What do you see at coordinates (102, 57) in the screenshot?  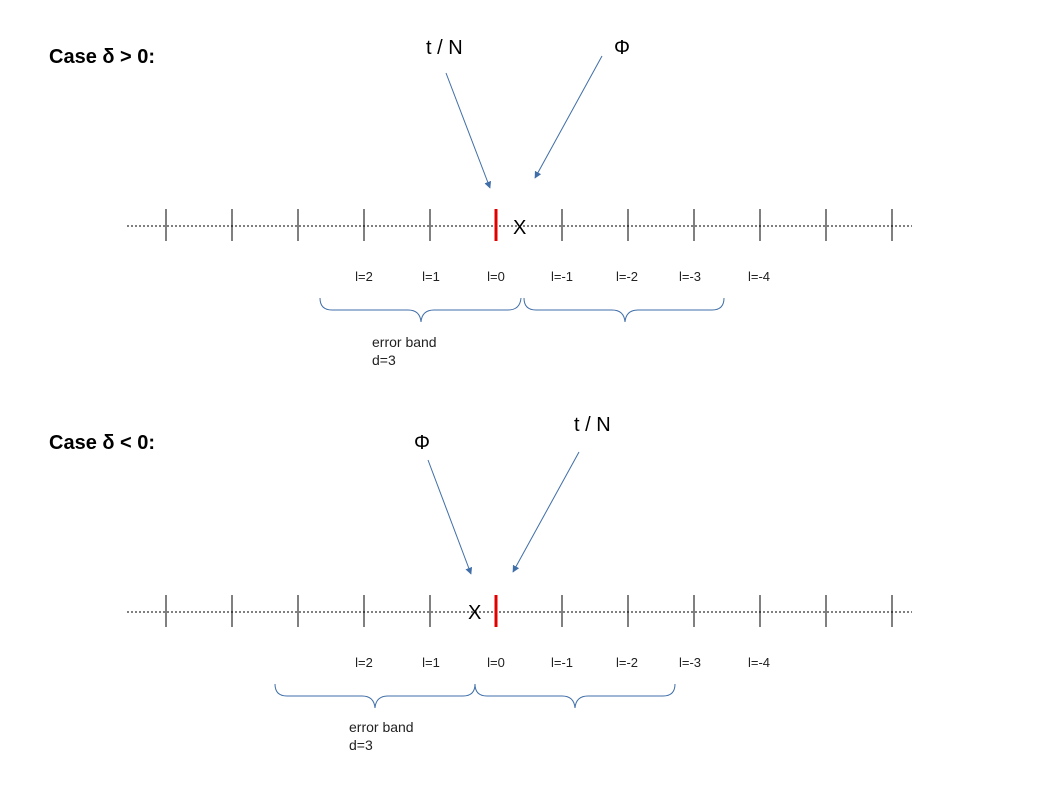 I see `case-heading: Case δ > 0:` at bounding box center [102, 57].